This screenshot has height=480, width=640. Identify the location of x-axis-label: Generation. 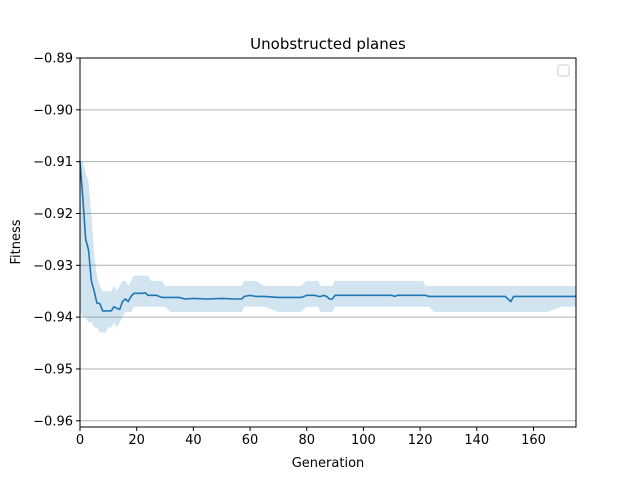
(328, 463).